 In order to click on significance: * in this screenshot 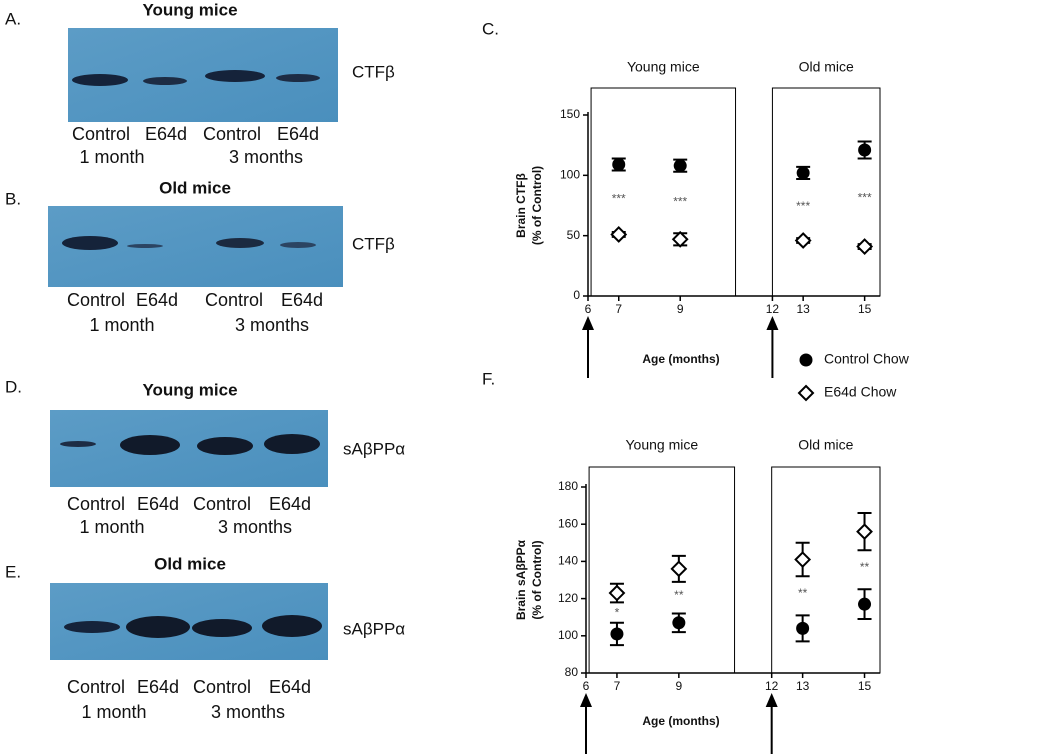, I will do `click(617, 613)`.